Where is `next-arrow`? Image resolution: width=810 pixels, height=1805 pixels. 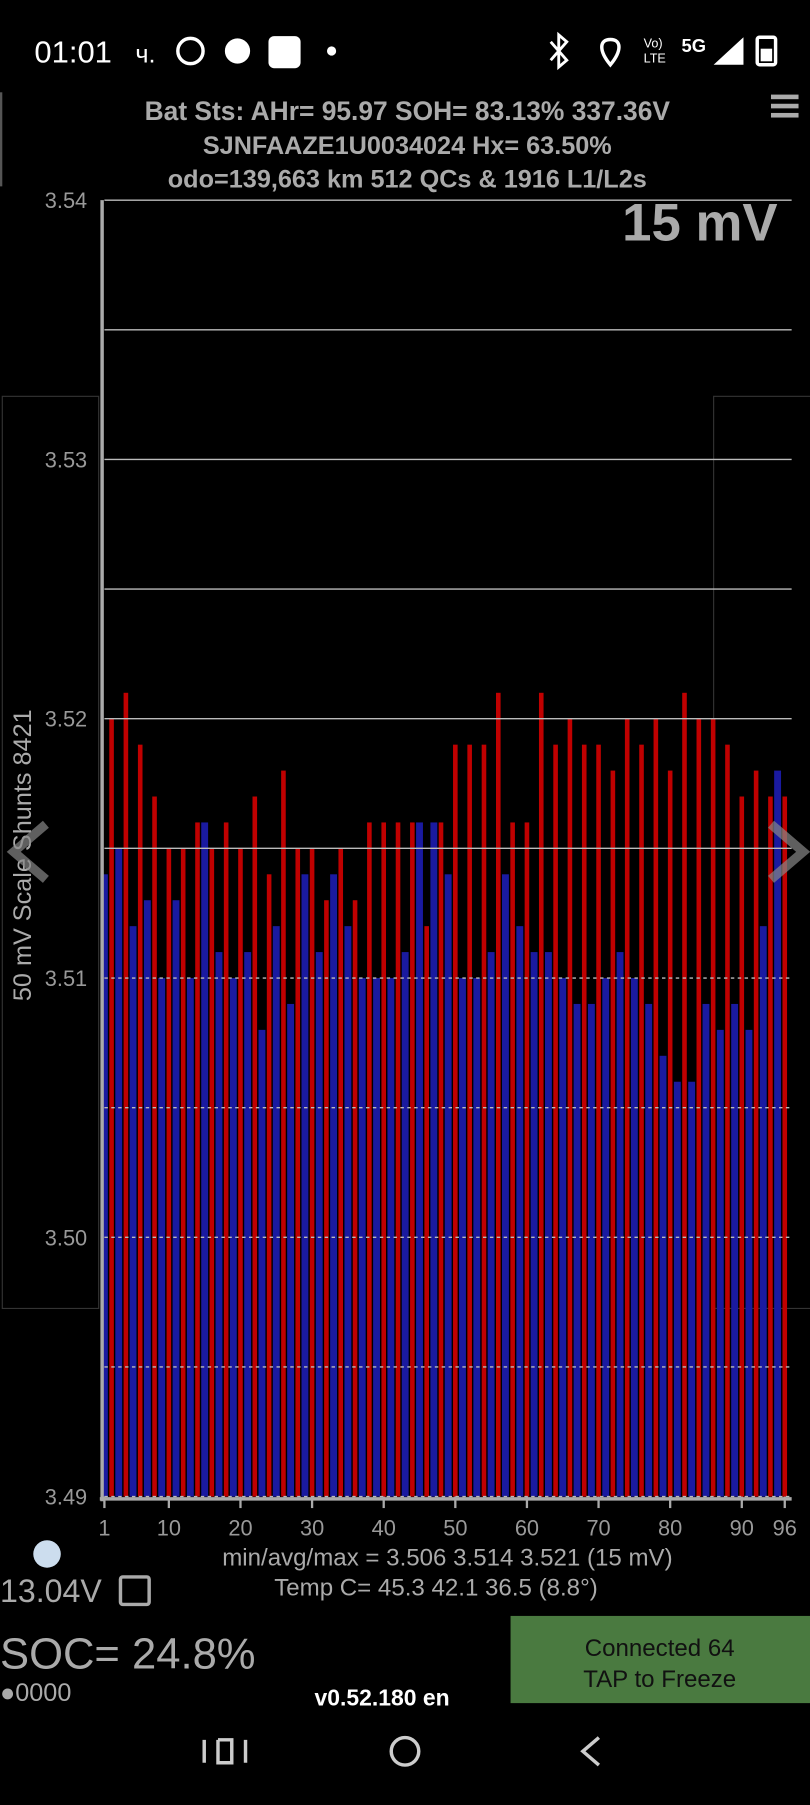
next-arrow is located at coordinates (789, 851).